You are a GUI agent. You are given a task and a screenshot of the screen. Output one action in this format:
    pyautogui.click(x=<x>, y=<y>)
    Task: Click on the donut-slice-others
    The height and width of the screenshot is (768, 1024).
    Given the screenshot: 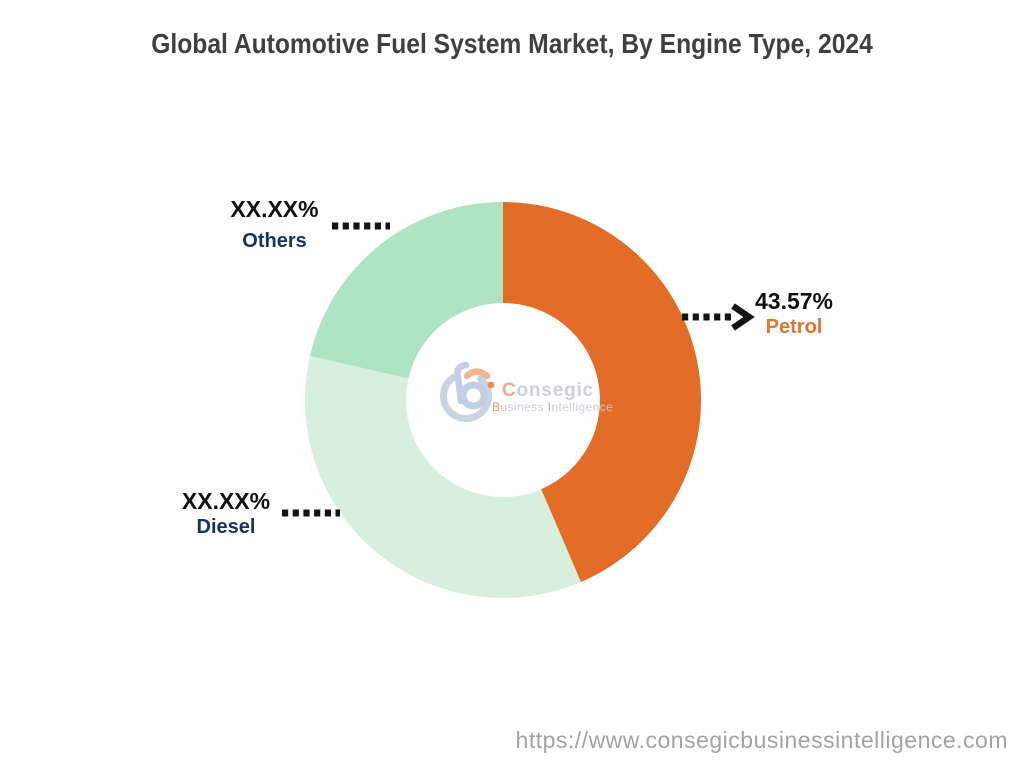 What is the action you would take?
    pyautogui.click(x=406, y=290)
    